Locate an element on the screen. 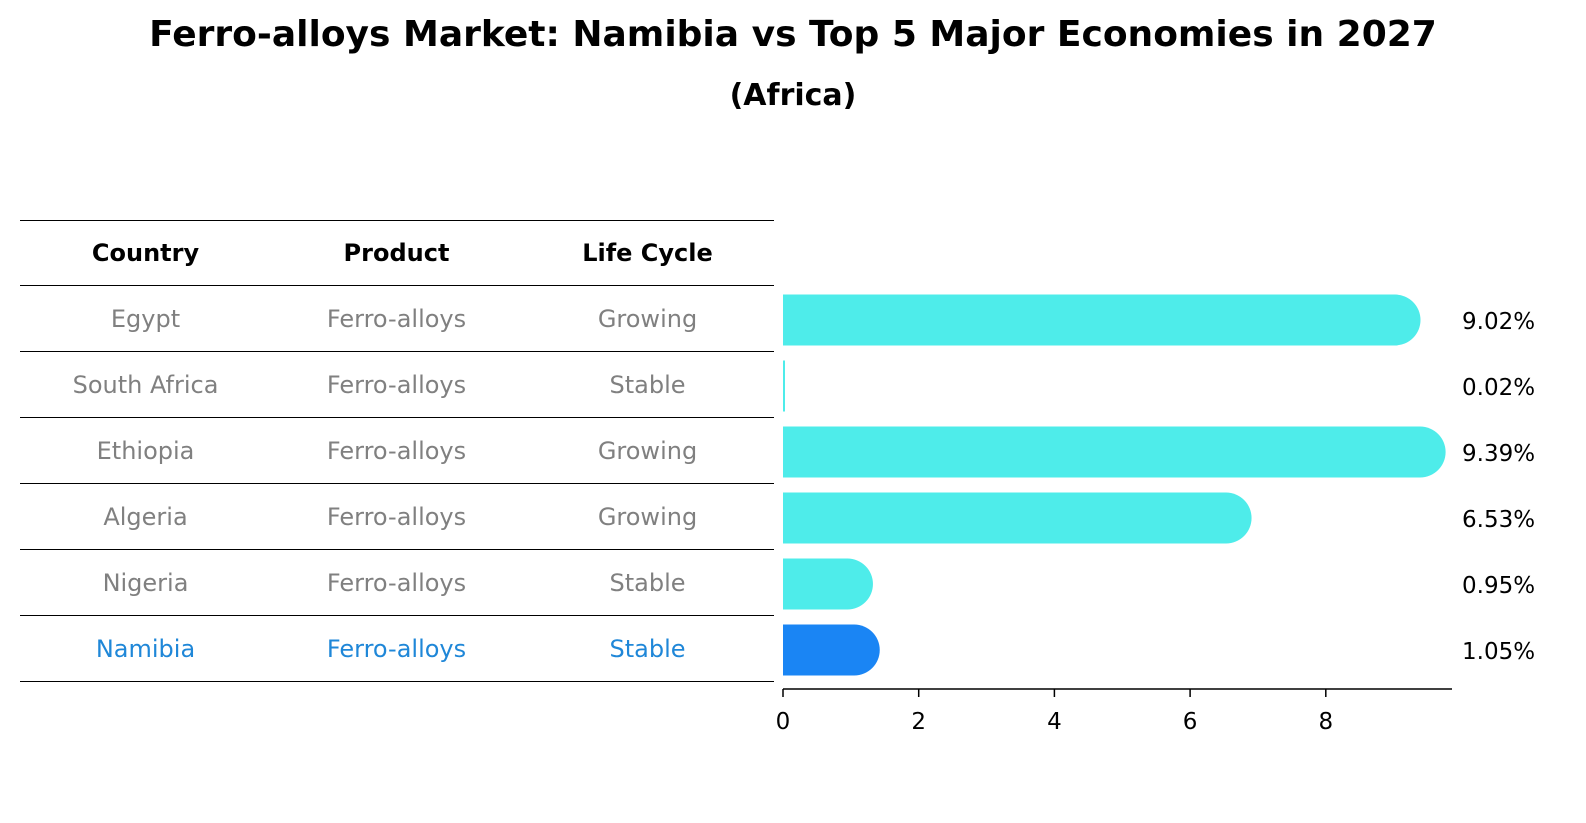  x-tick-label: 4 is located at coordinates (1054, 722).